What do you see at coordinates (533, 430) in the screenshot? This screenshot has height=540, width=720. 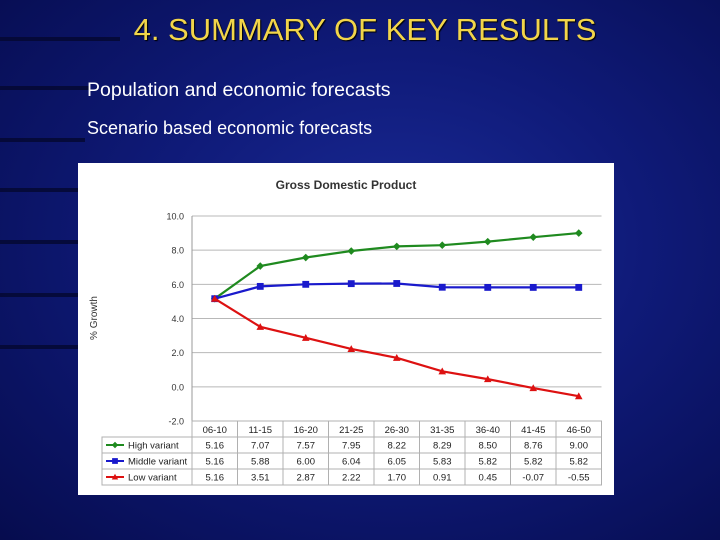 I see `x-category-label: 41-45` at bounding box center [533, 430].